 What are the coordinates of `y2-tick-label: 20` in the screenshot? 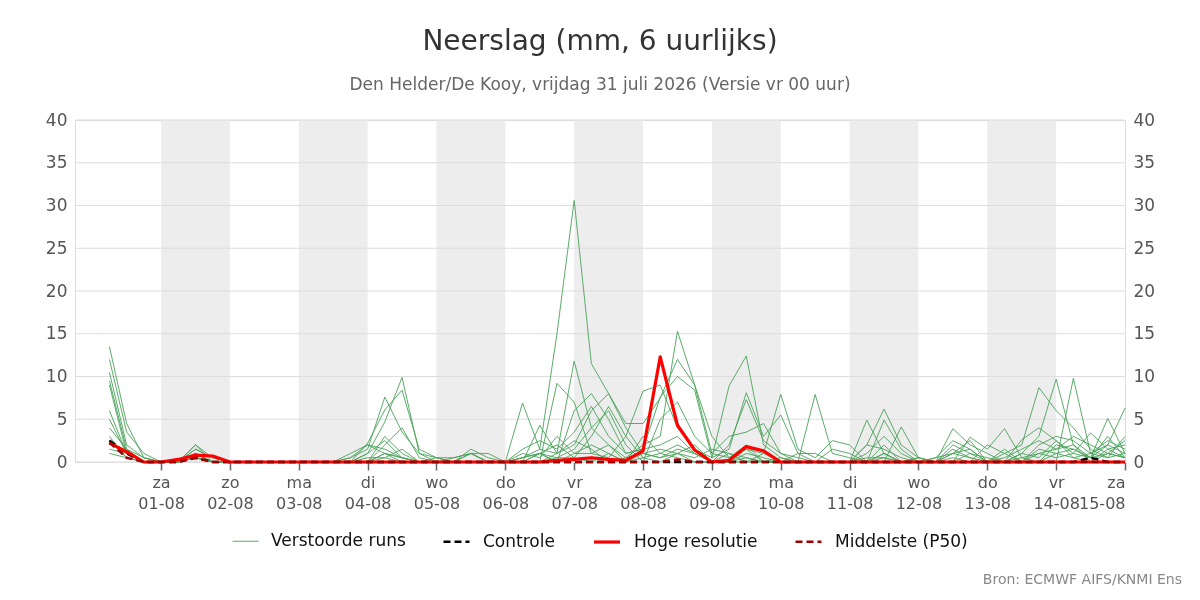 It's located at (1144, 290).